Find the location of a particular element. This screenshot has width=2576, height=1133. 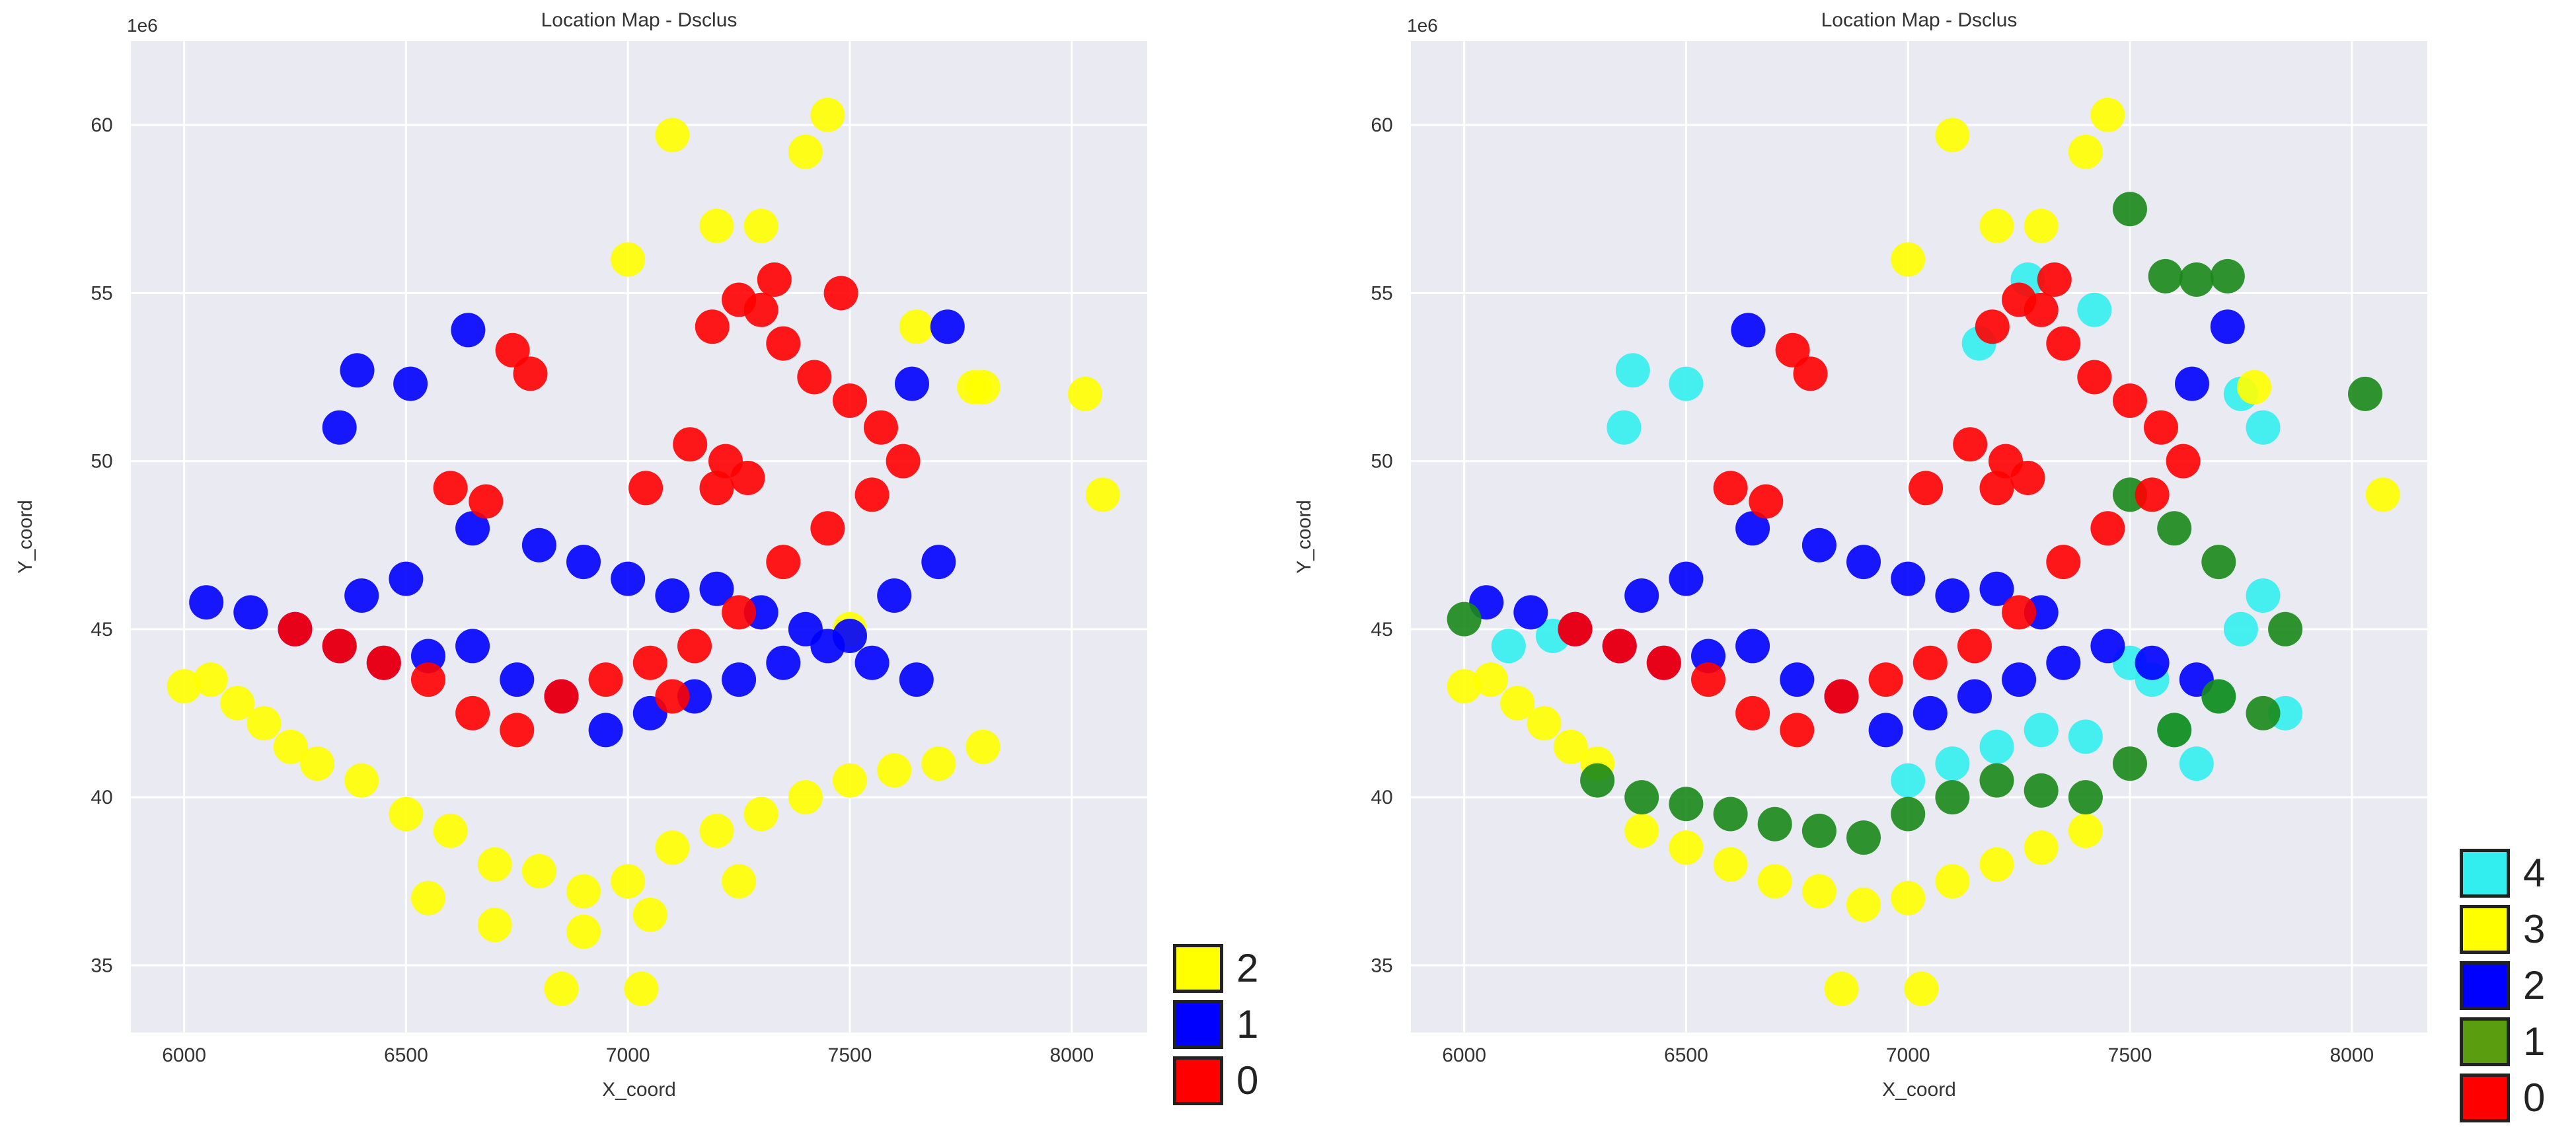

legend: 4 3 2 1 0 is located at coordinates (2511, 985).